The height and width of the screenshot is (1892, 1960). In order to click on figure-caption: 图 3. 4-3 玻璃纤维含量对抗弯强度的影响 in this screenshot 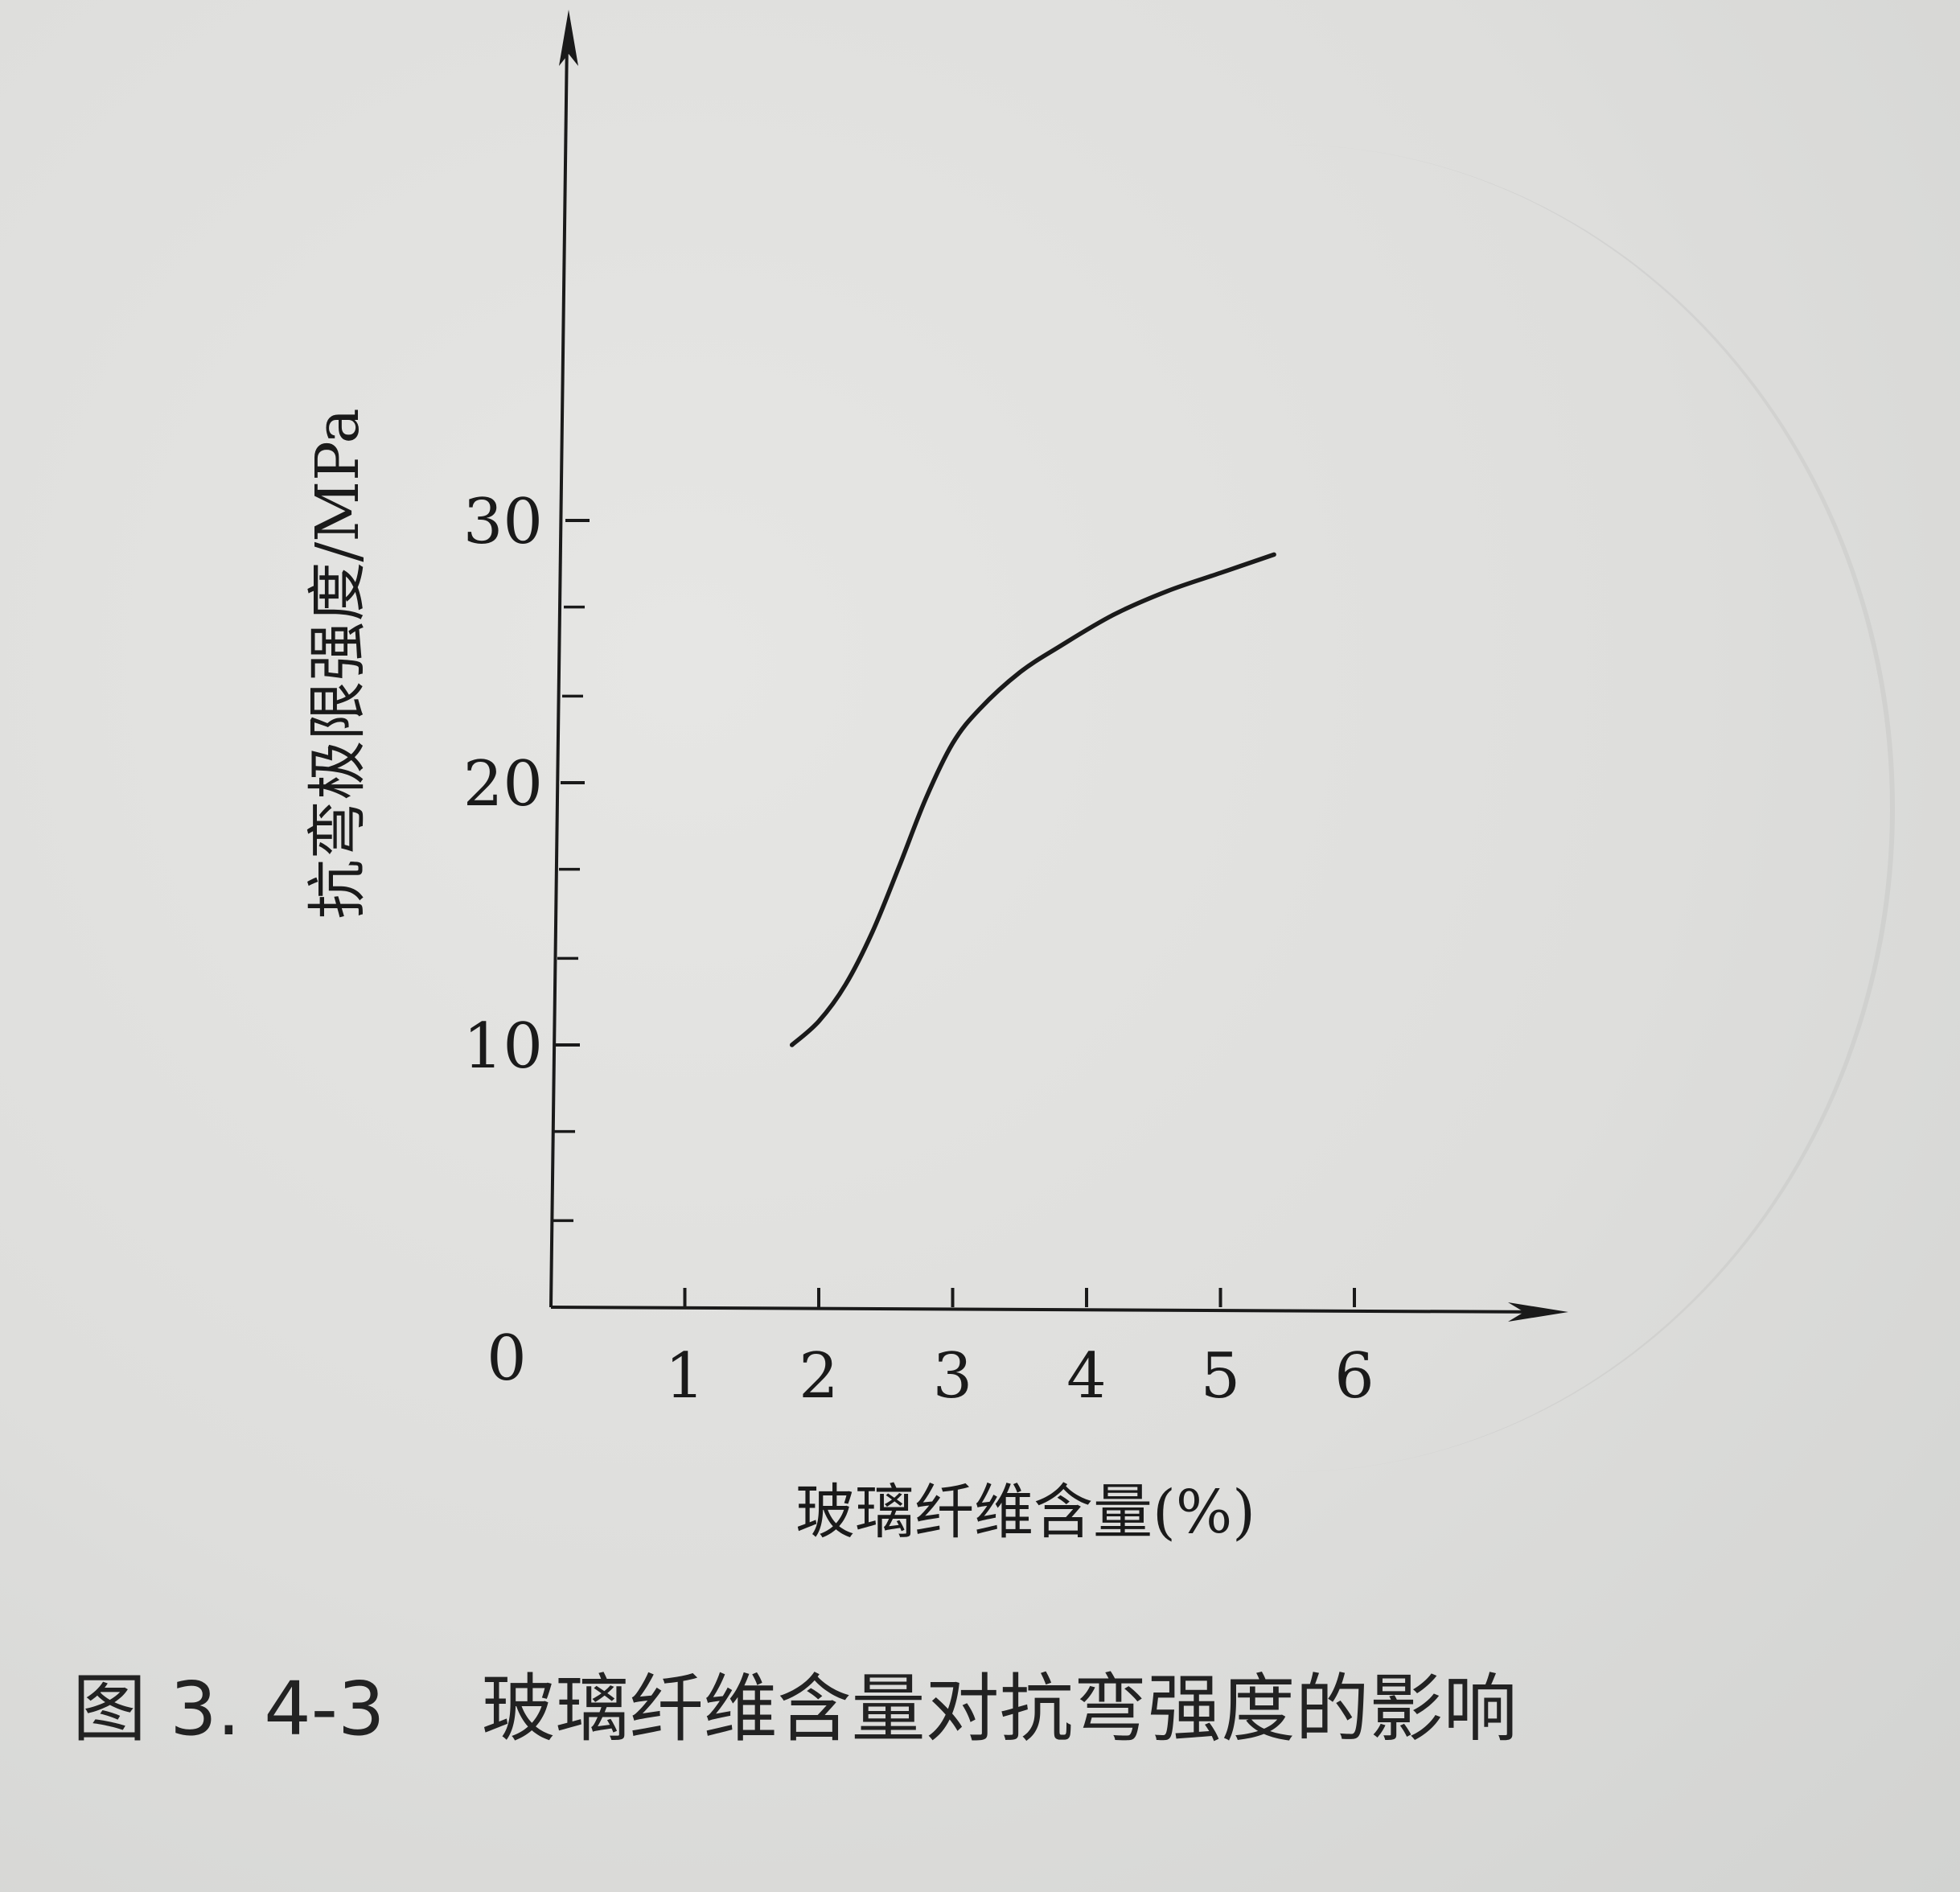, I will do `click(997, 1702)`.